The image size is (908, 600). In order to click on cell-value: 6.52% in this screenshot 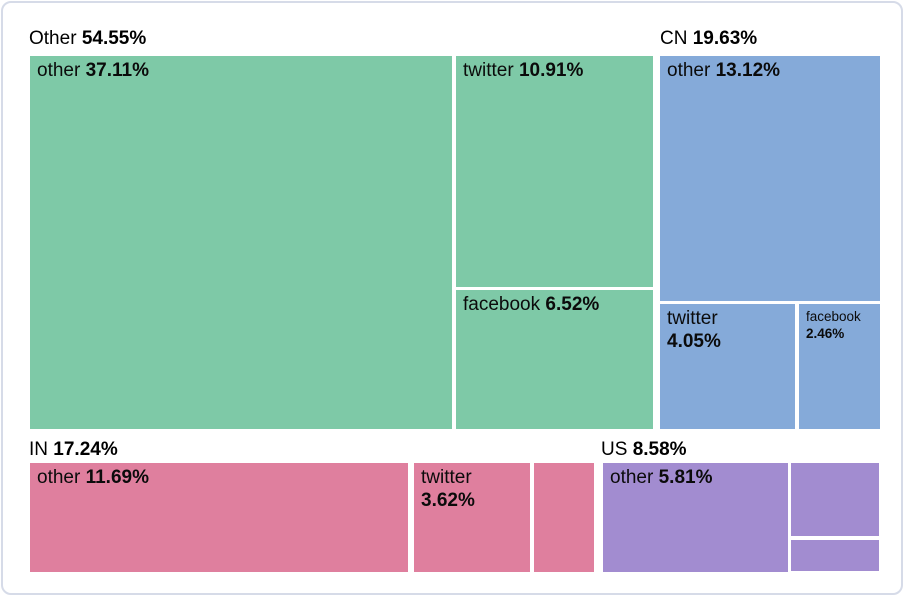, I will do `click(572, 304)`.